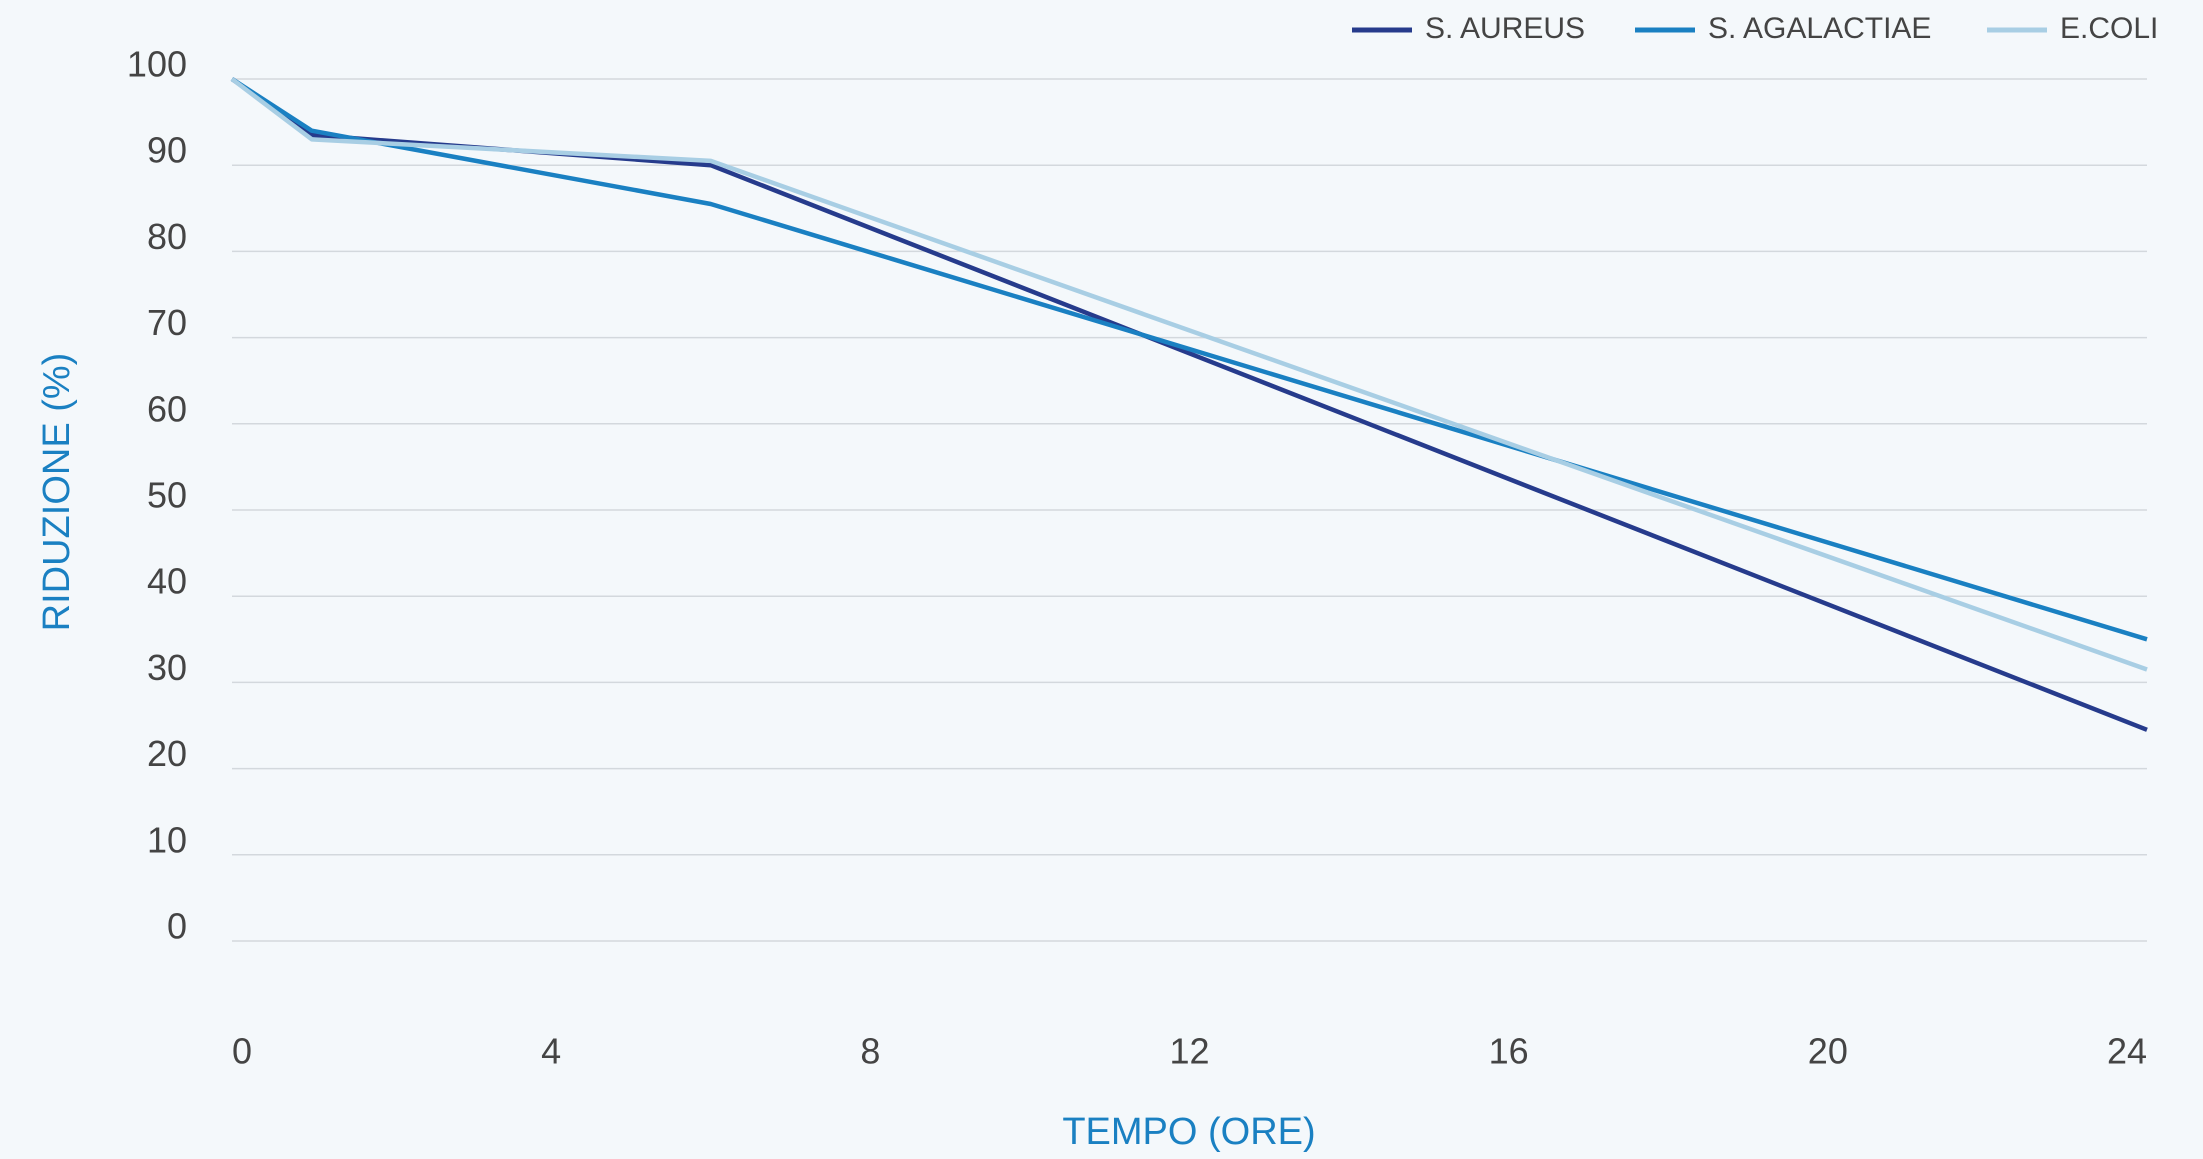  I want to click on x-tick-label: 16, so click(1509, 1051).